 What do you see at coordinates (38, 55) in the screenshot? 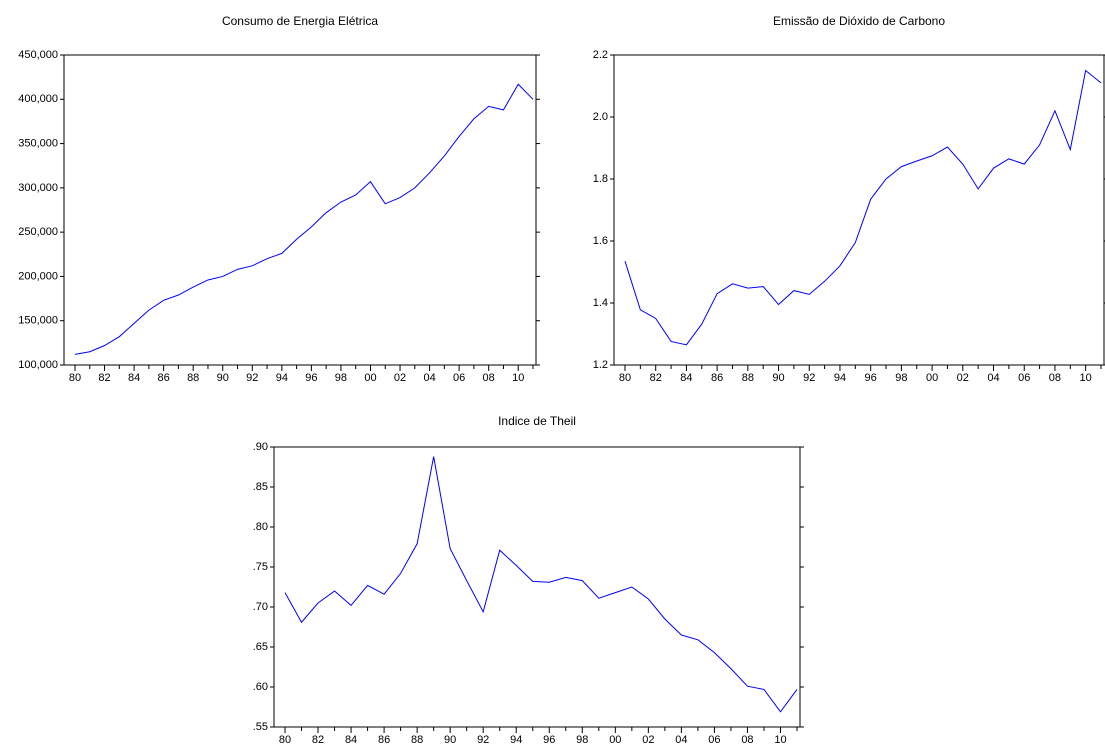
I see `y-tick-label: 450,000` at bounding box center [38, 55].